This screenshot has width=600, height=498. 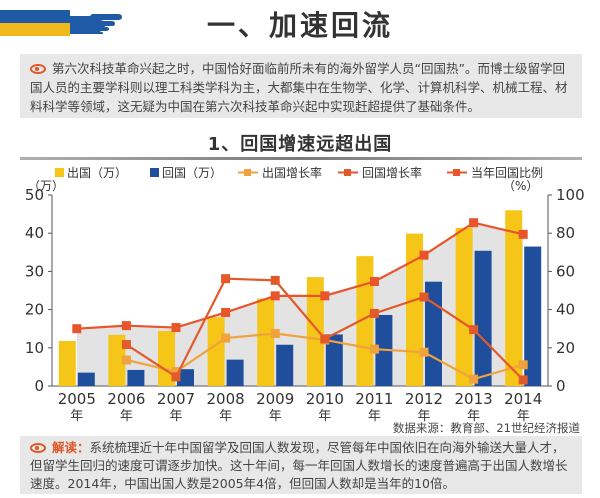 What do you see at coordinates (292, 172) in the screenshot?
I see `legend-label: 出国增长率` at bounding box center [292, 172].